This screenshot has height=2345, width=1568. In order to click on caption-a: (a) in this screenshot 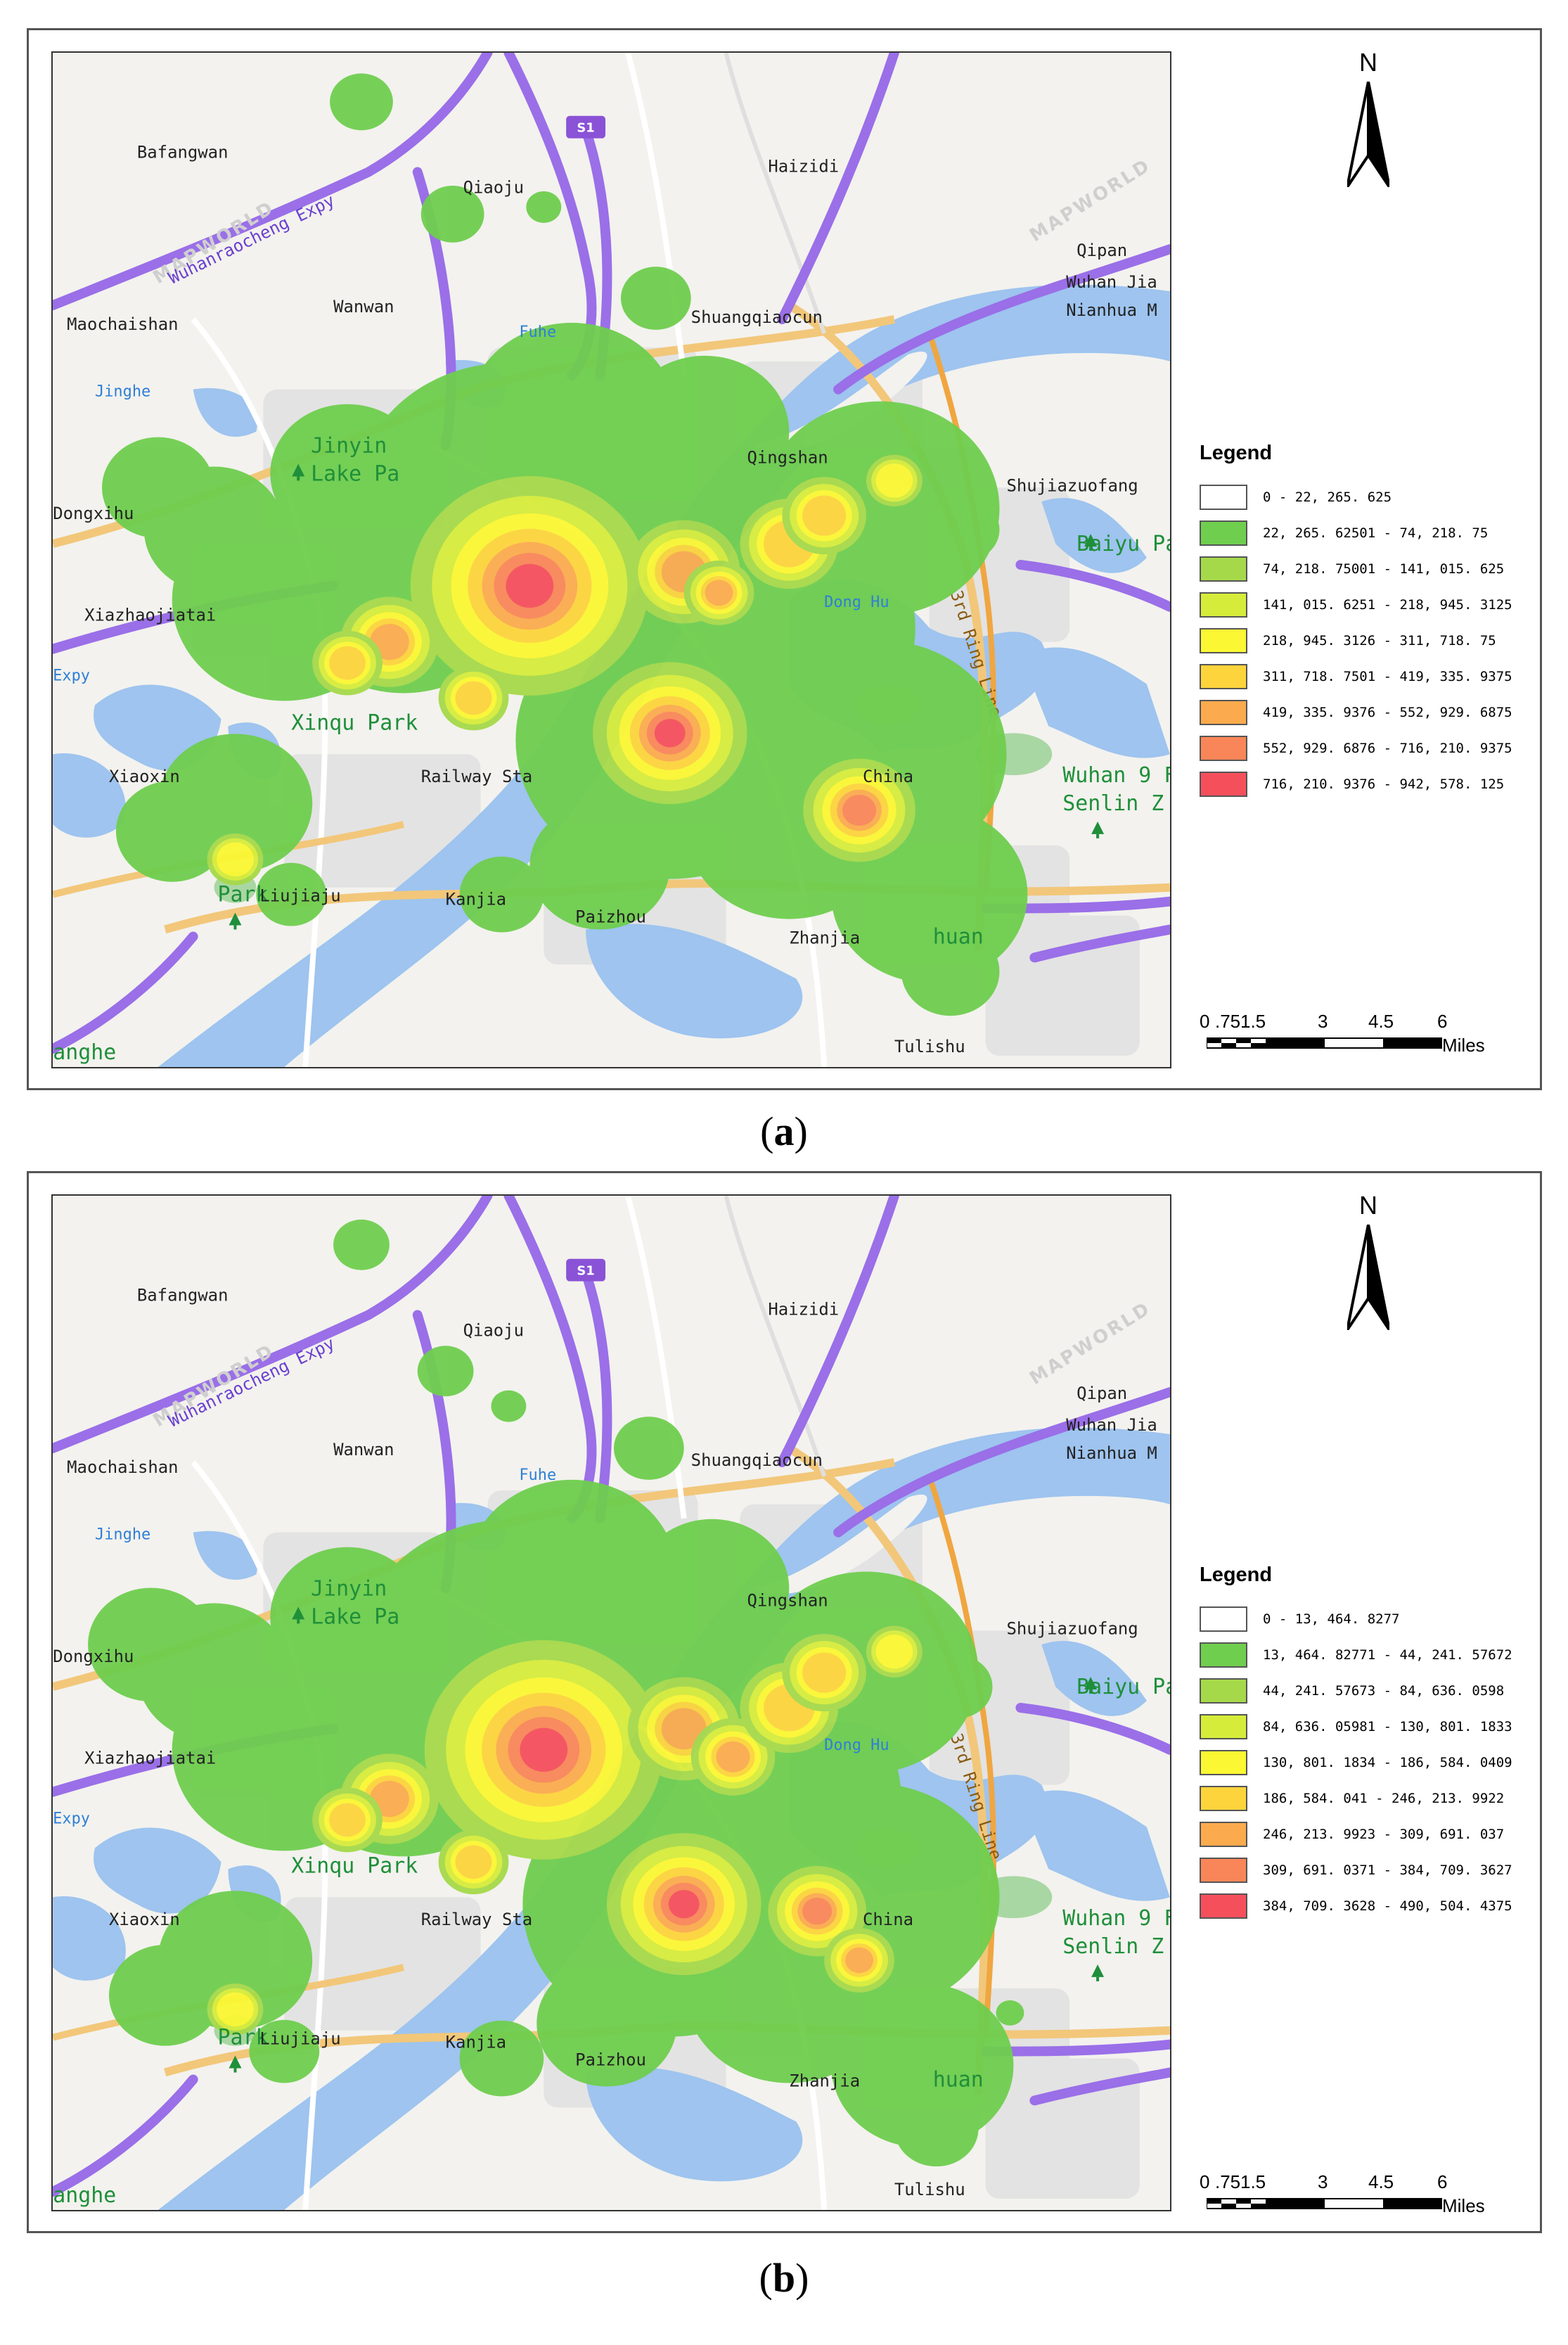, I will do `click(784, 1131)`.